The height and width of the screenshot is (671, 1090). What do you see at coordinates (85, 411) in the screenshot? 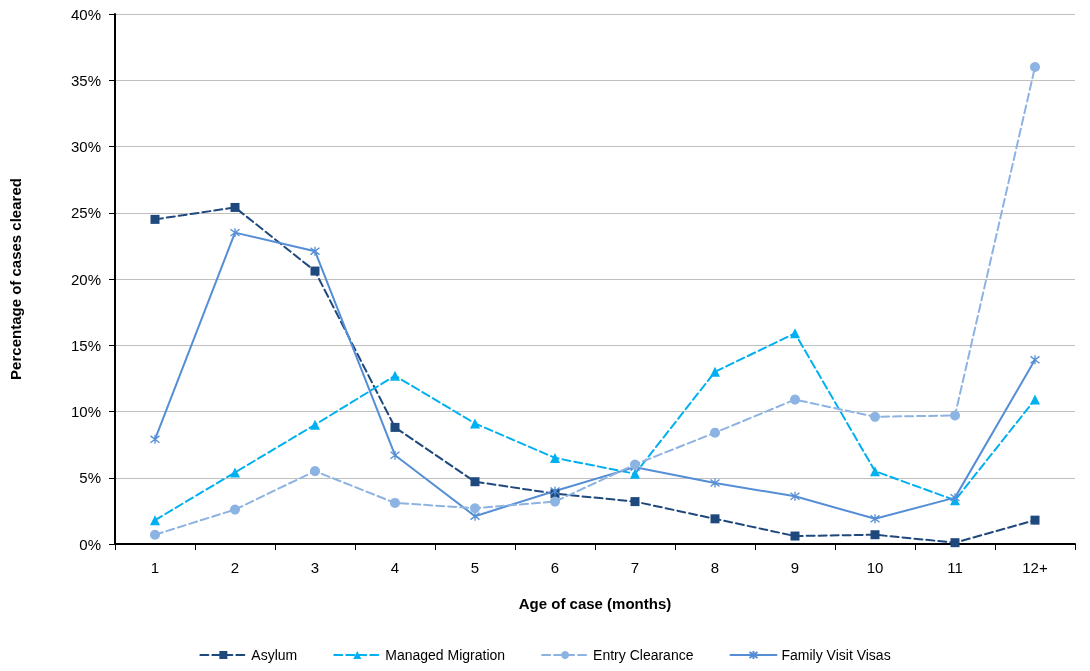
I see `y-tick-label: 10%` at bounding box center [85, 411].